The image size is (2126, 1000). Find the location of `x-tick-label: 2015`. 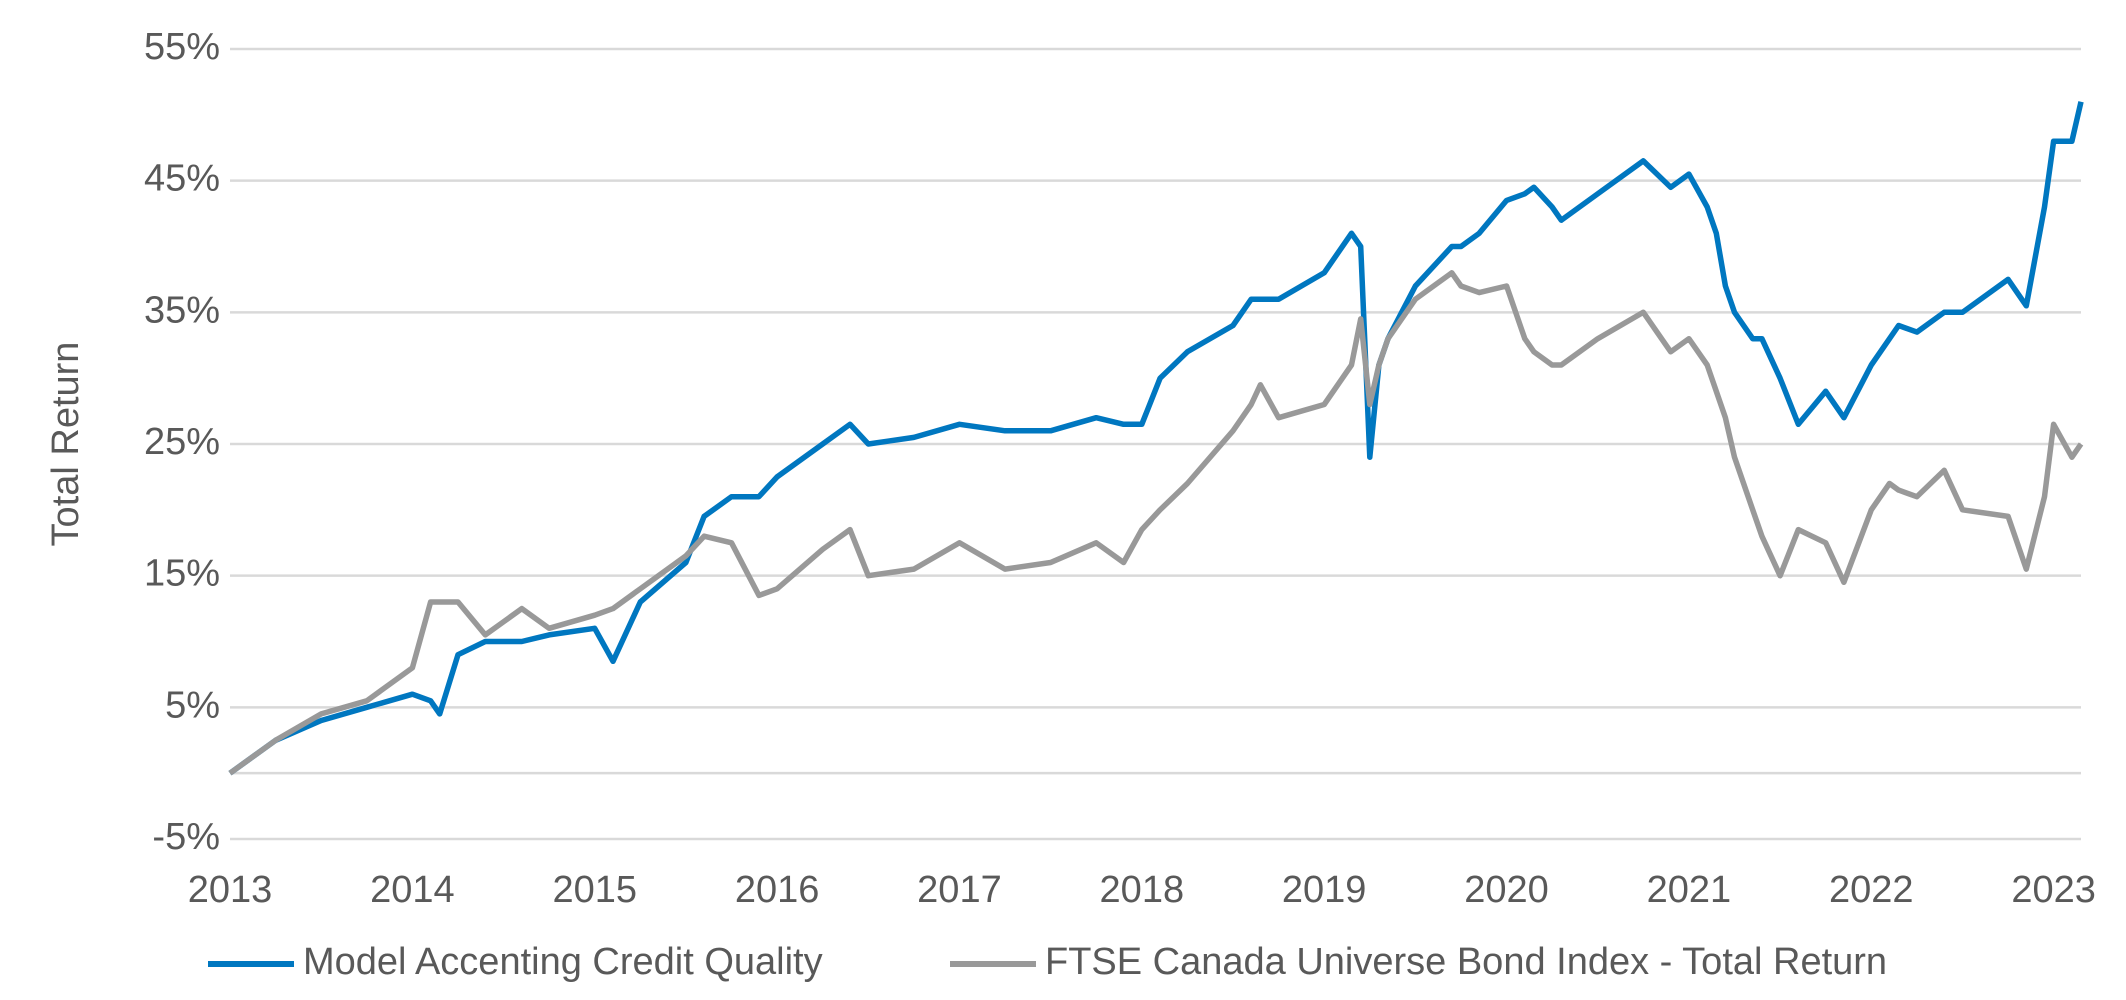

x-tick-label: 2015 is located at coordinates (594, 890).